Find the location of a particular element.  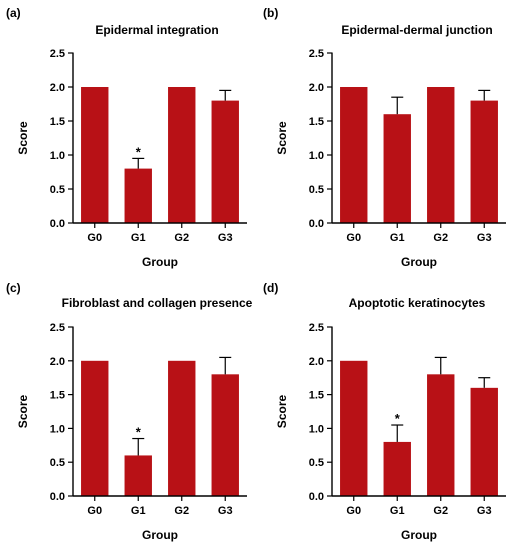

panel-letter: (d) is located at coordinates (270, 288).